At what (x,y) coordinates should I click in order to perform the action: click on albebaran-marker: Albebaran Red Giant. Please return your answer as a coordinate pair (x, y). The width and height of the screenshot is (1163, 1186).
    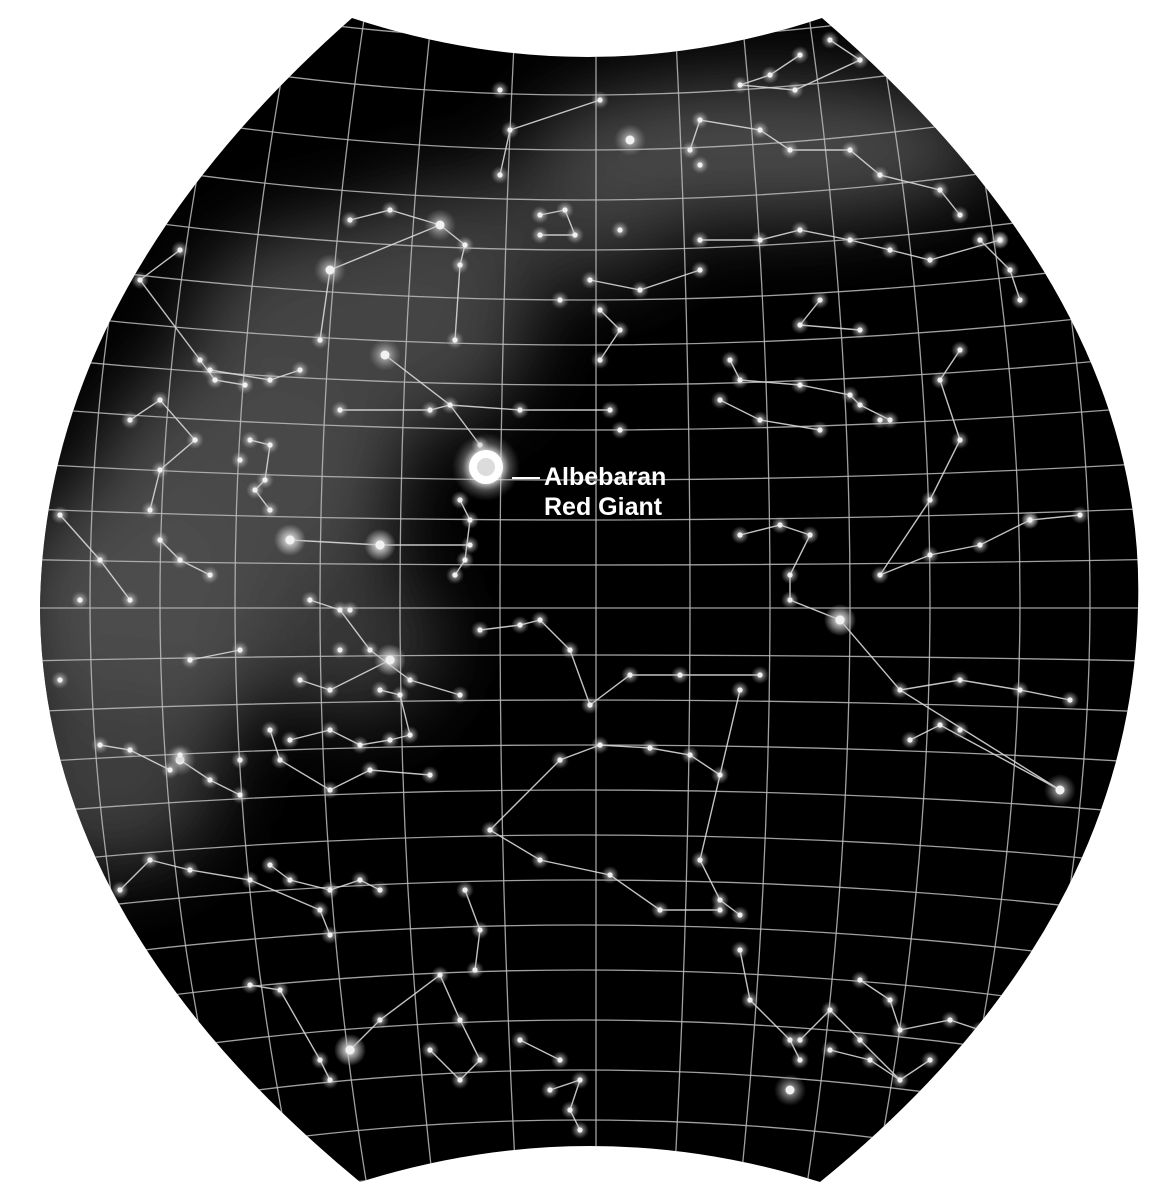
    Looking at the image, I should click on (559, 477).